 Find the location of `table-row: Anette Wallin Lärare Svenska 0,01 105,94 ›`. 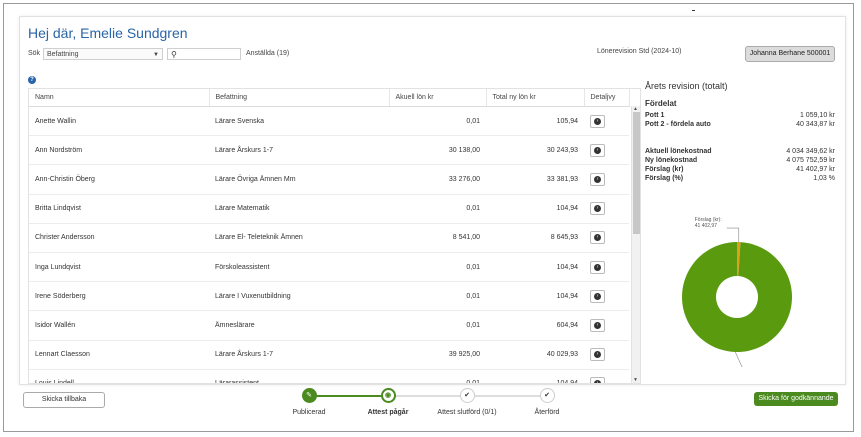

table-row: Anette Wallin Lärare Svenska 0,01 105,94 › is located at coordinates (329, 121).